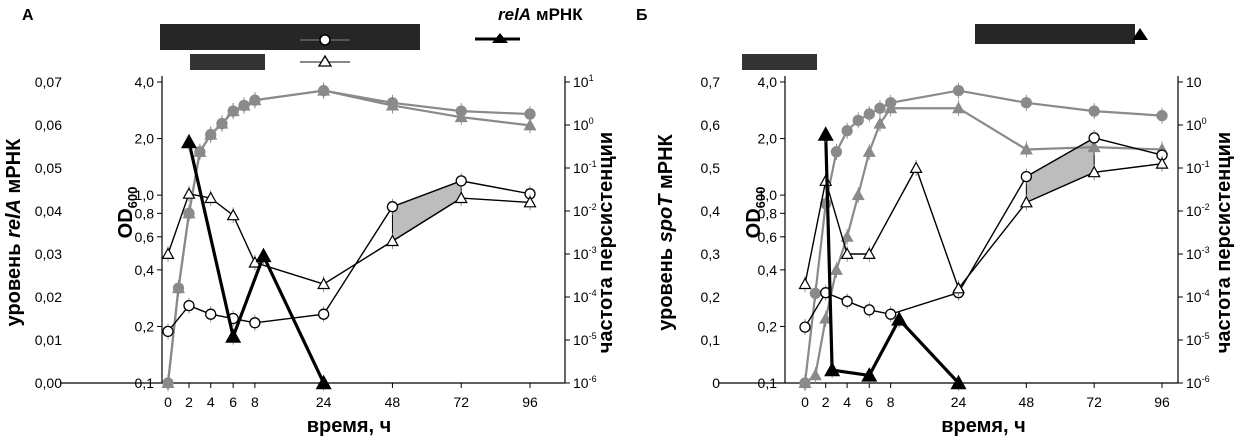  What do you see at coordinates (1224, 242) in the screenshot?
I see `right-axis-label: частота персистенции` at bounding box center [1224, 242].